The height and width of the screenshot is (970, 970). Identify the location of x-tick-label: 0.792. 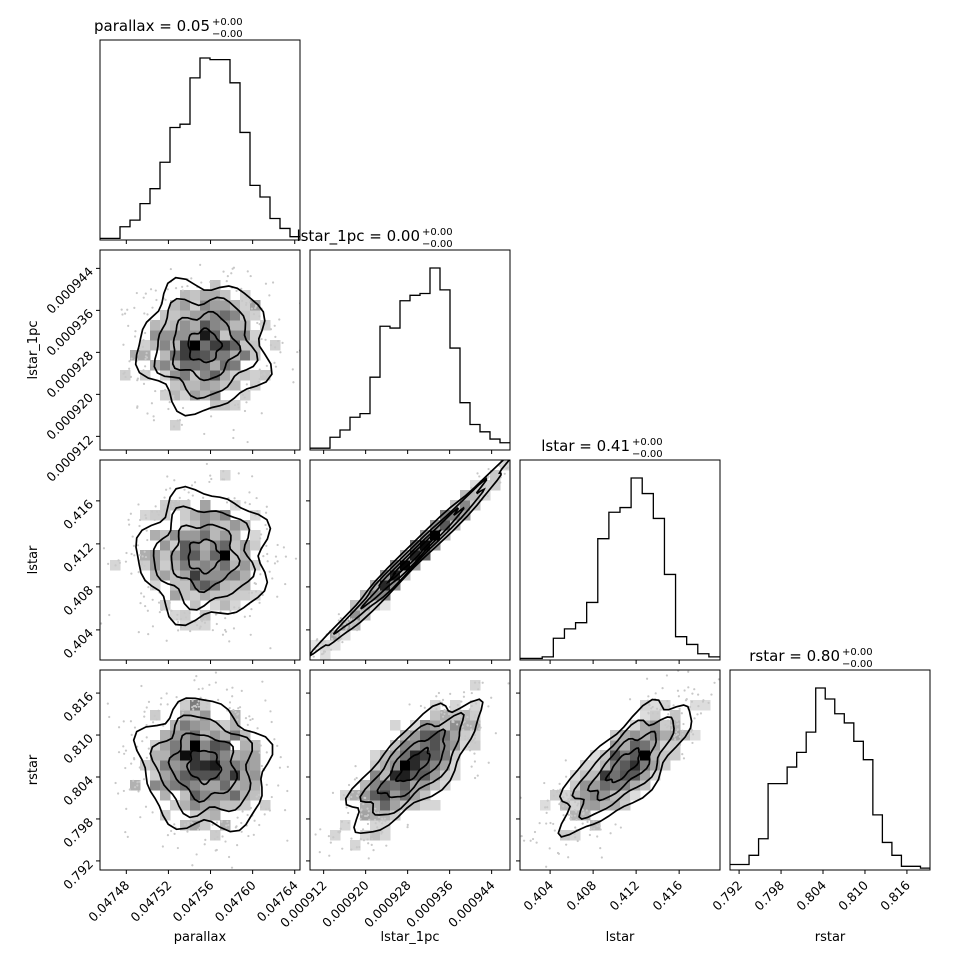
(727, 896).